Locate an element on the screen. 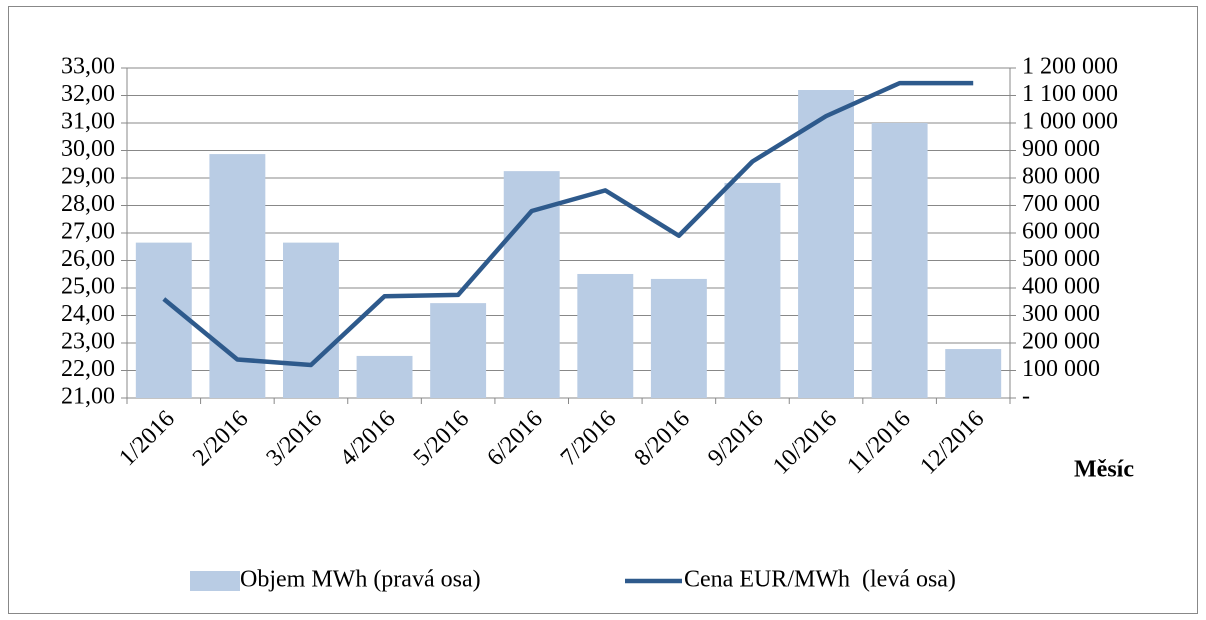  y2-tick-label: 500 000 is located at coordinates (1061, 259).